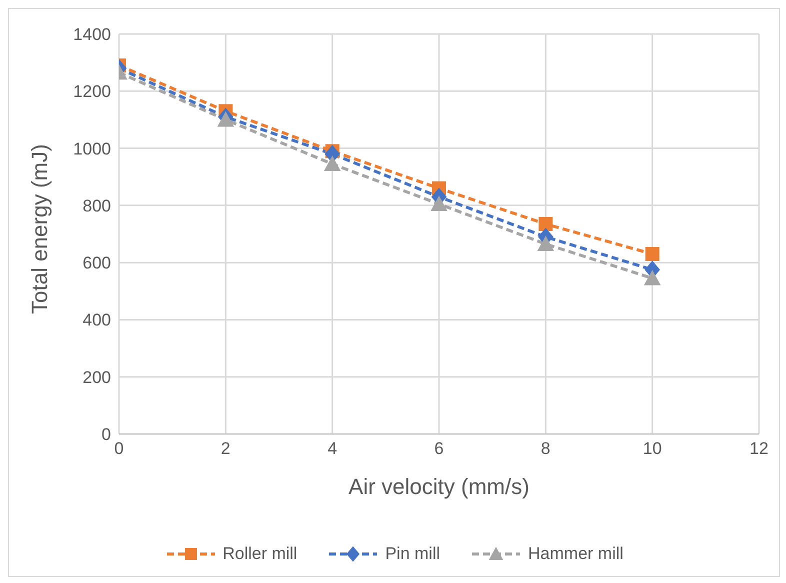 The width and height of the screenshot is (786, 583). What do you see at coordinates (439, 448) in the screenshot?
I see `x-tick-label: 6` at bounding box center [439, 448].